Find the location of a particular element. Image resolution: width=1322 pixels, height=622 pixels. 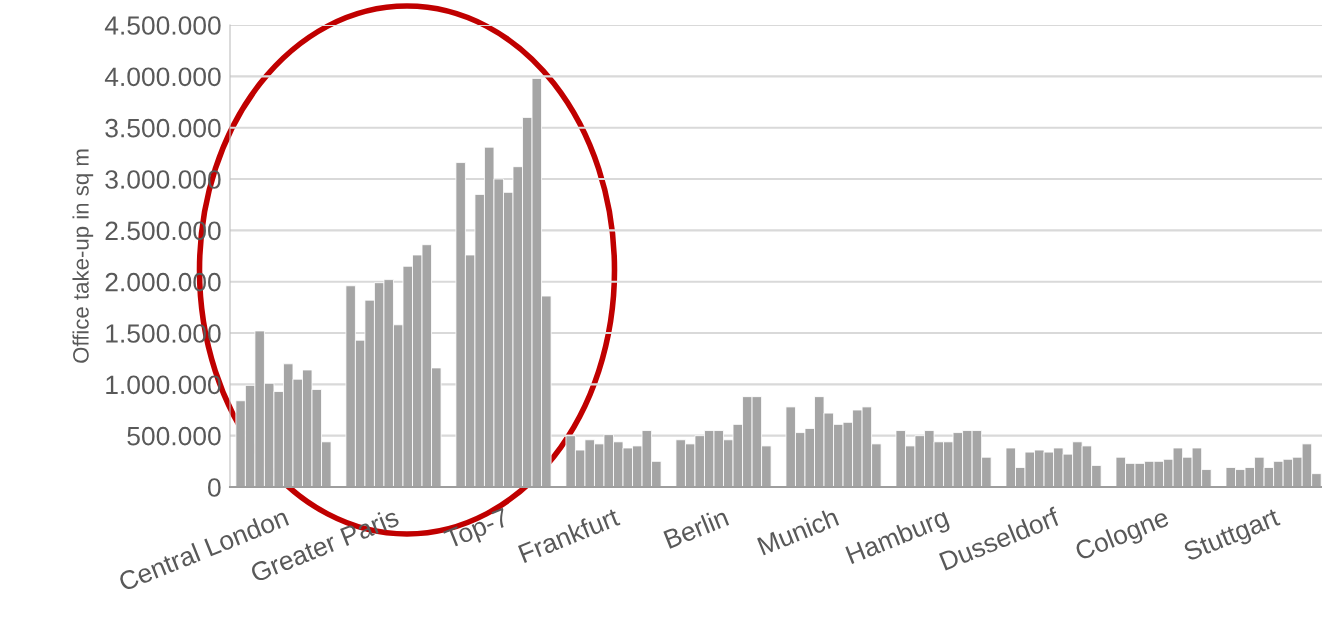

y-axis-title: Office take-up in sq m is located at coordinates (83, 256).